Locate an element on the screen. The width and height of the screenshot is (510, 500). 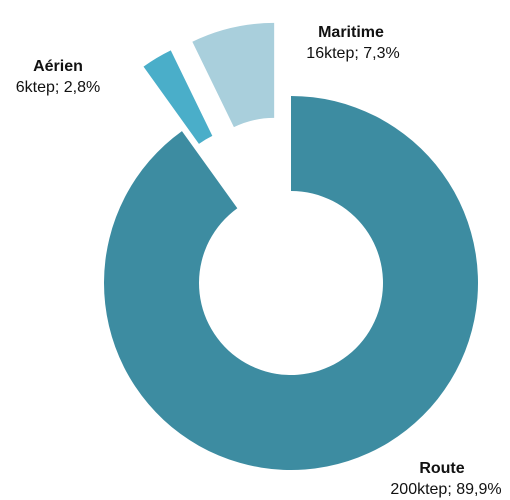
slice-label-maritime: Maritime 16ktep; 7,3% is located at coordinates (352, 43).